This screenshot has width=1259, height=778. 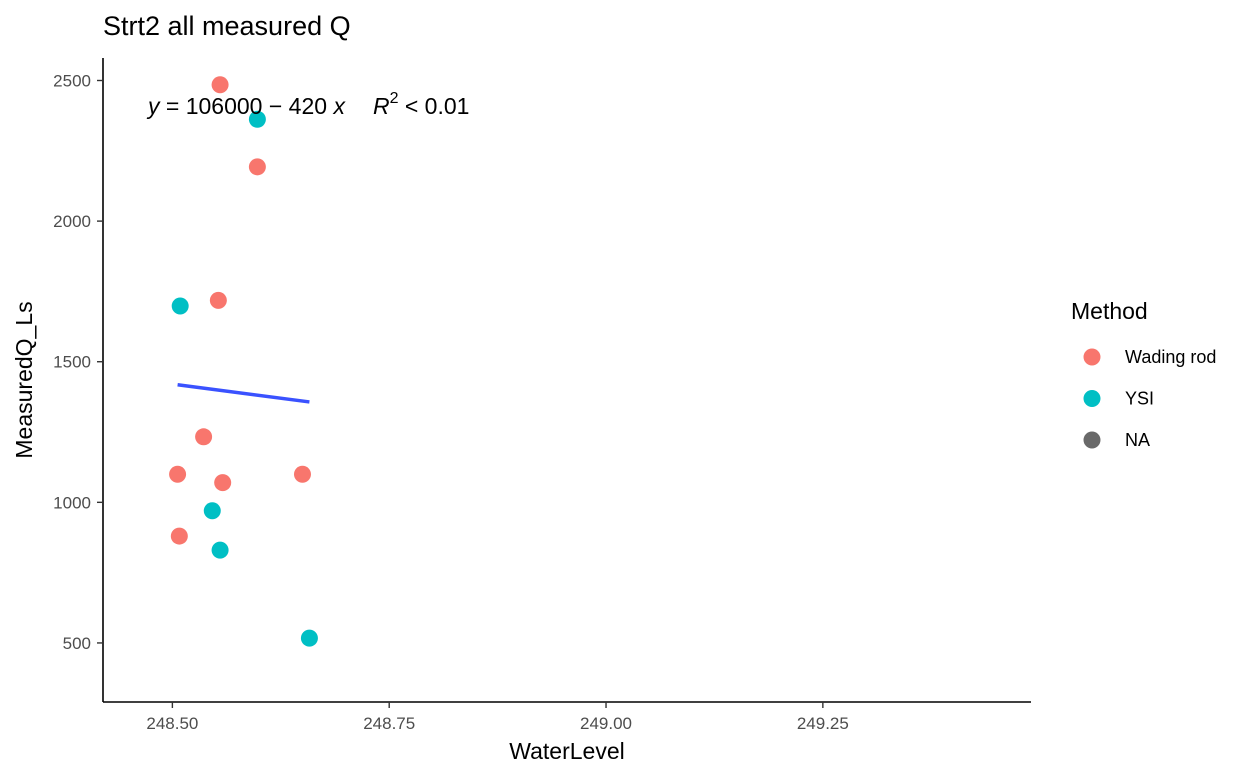 What do you see at coordinates (606, 723) in the screenshot?
I see `x-tick-label: 249.00` at bounding box center [606, 723].